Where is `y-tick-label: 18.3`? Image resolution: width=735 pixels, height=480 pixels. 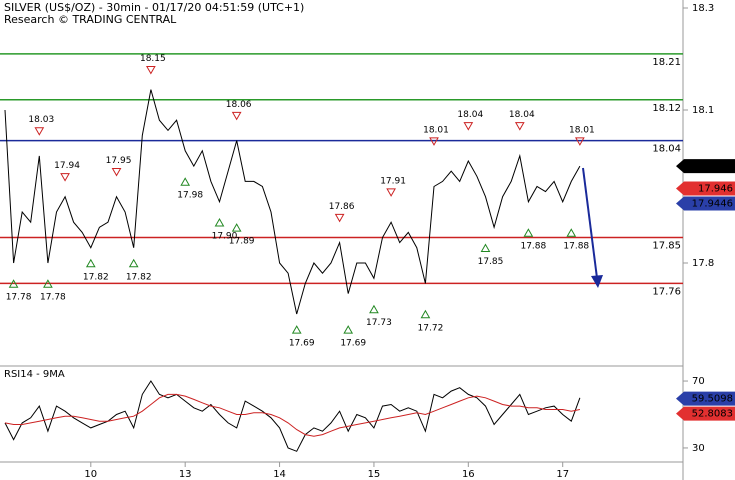
y-tick-label: 18.3 is located at coordinates (703, 8).